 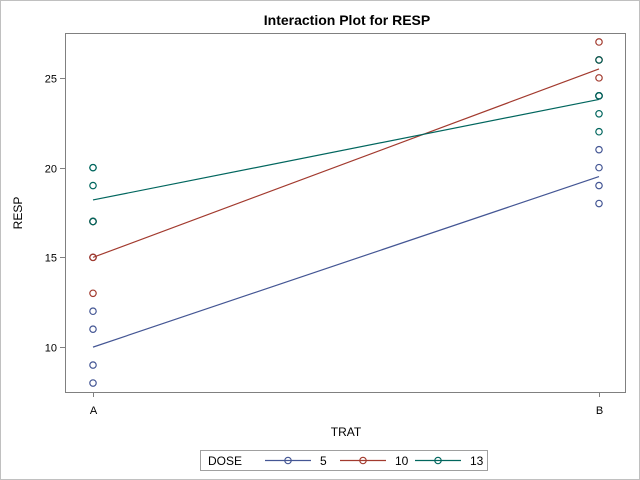 I want to click on y-tick-label: 20, so click(x=51, y=170).